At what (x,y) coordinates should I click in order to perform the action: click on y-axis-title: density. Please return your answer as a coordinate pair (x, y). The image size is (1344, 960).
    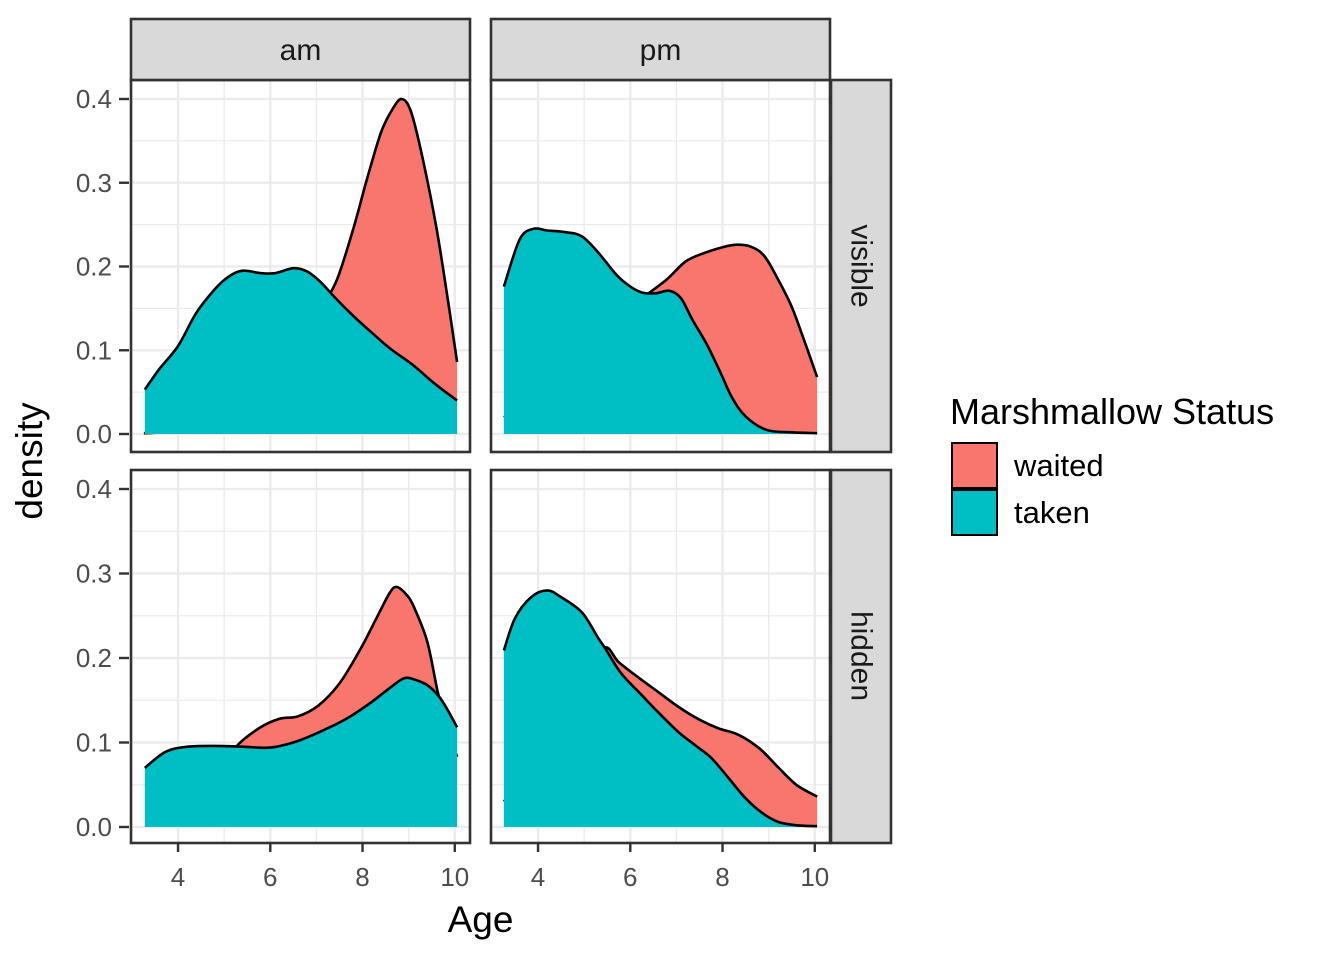
    Looking at the image, I should click on (29, 461).